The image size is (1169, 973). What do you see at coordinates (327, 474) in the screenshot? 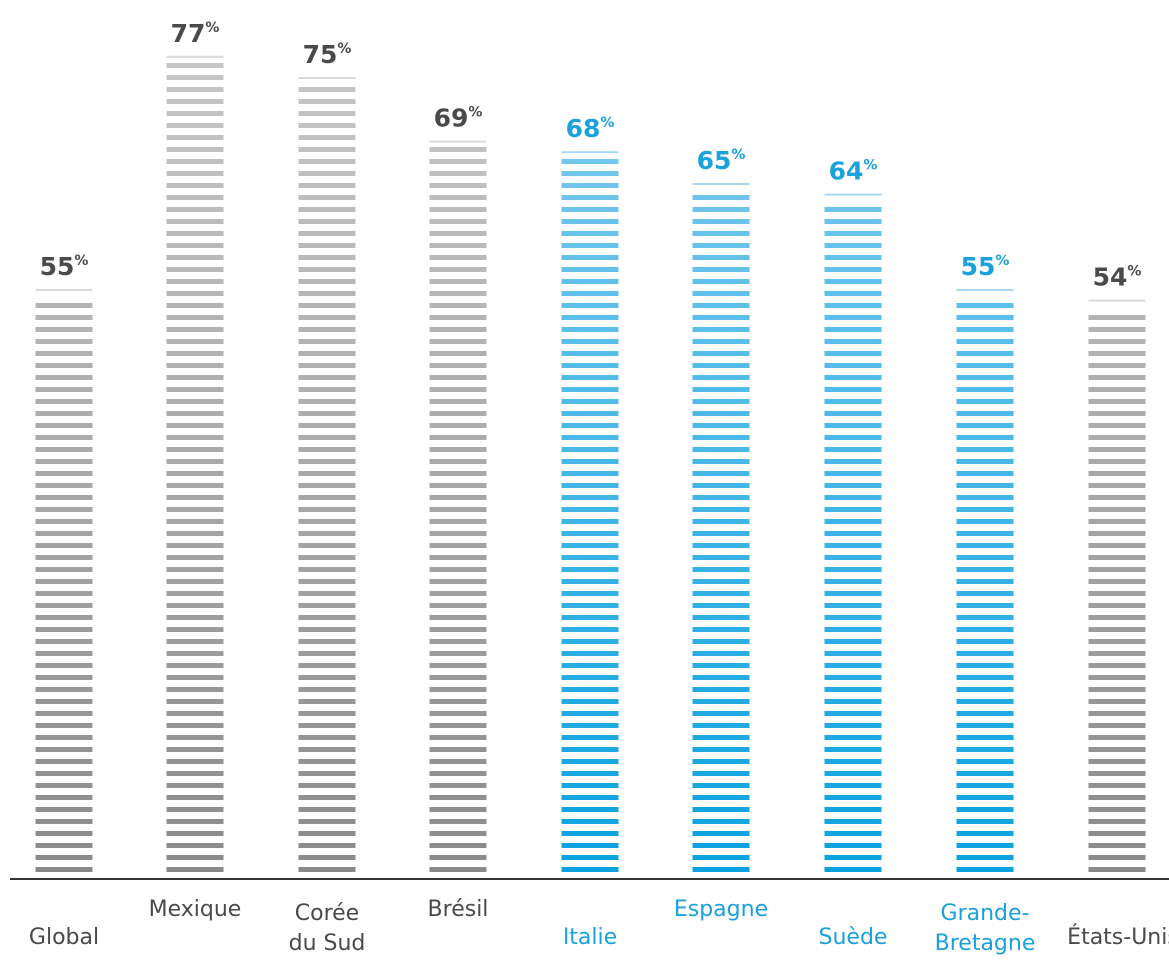
I see `bar-coree-du-sud` at bounding box center [327, 474].